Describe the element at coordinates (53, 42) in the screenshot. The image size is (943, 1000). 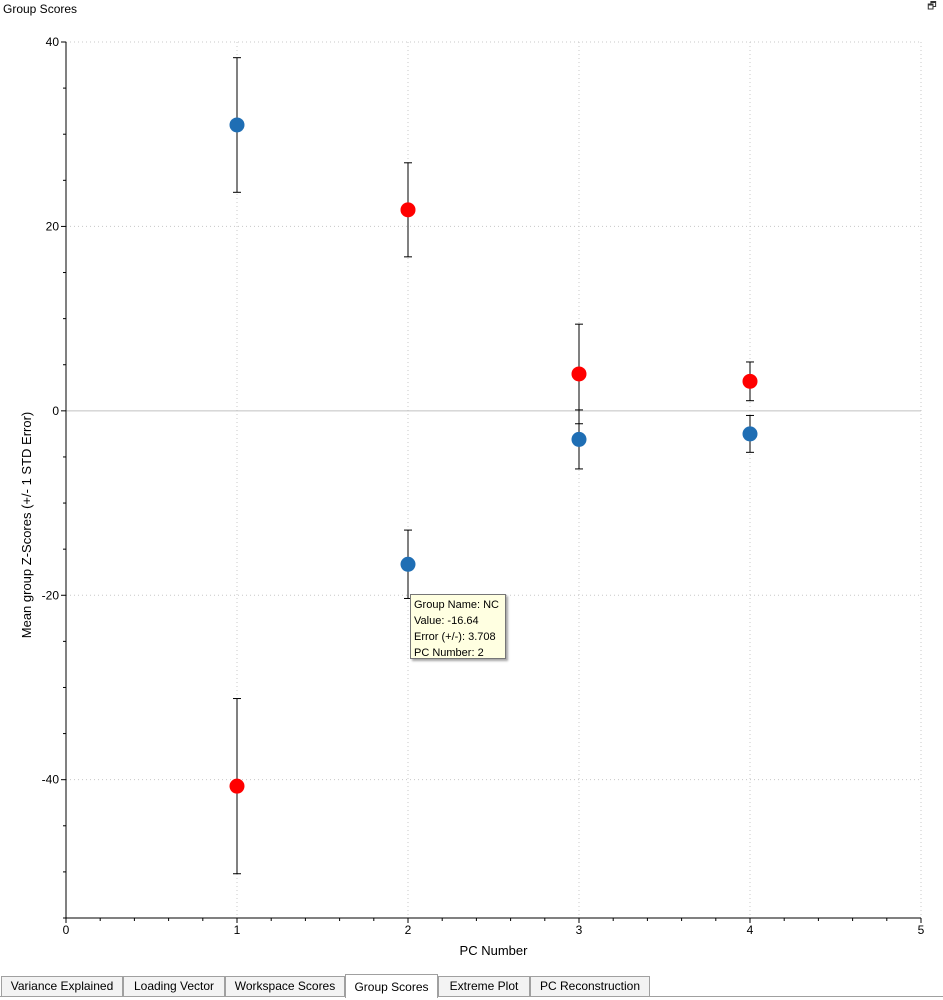
I see `y-tick-label: 40` at that location.